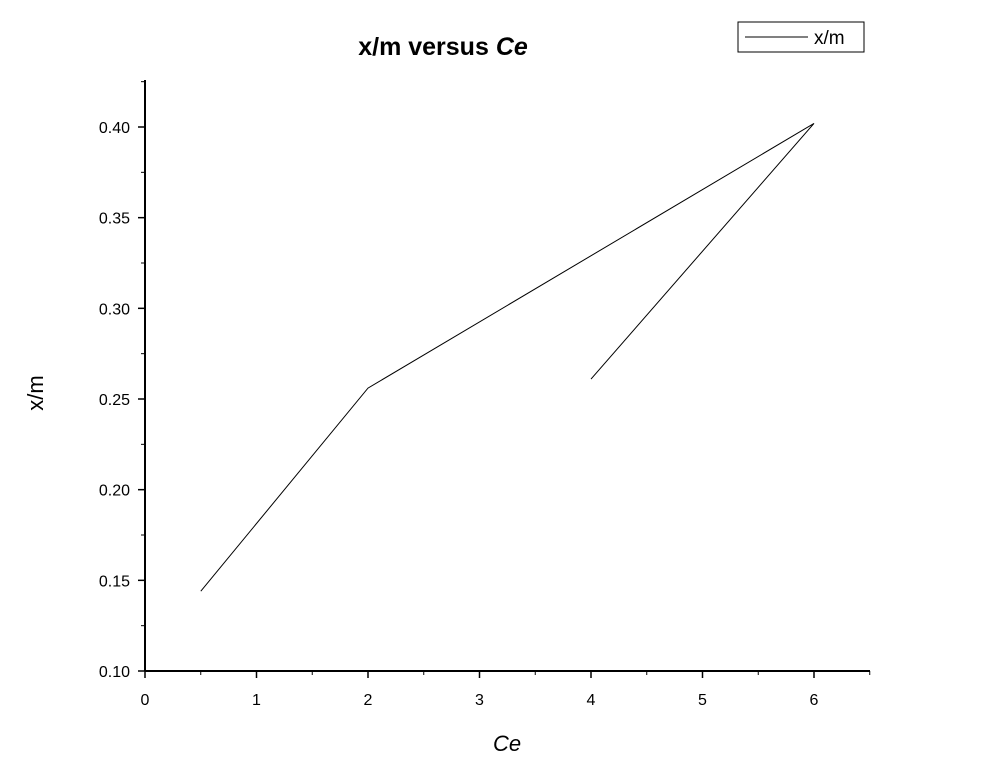 This screenshot has width=982, height=781. What do you see at coordinates (801, 37) in the screenshot?
I see `legend: x/m` at bounding box center [801, 37].